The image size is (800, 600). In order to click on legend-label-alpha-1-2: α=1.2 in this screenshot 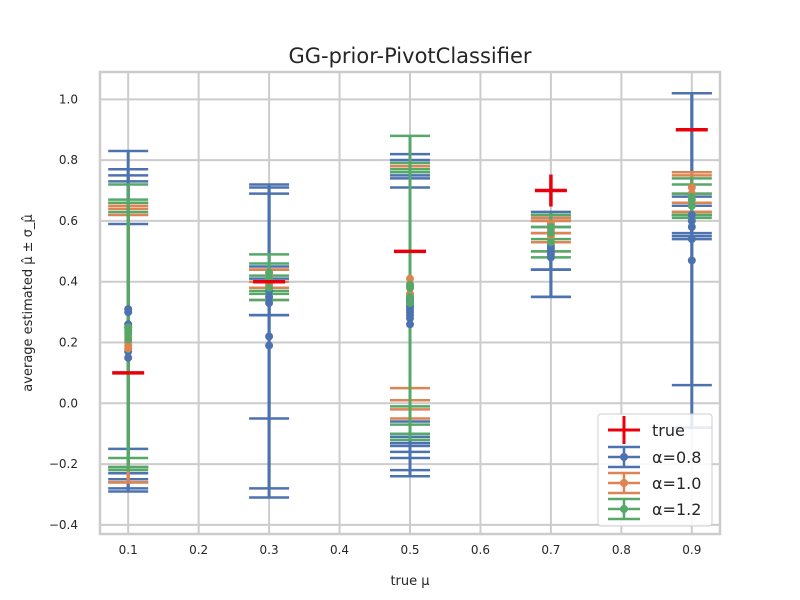, I will do `click(676, 509)`.